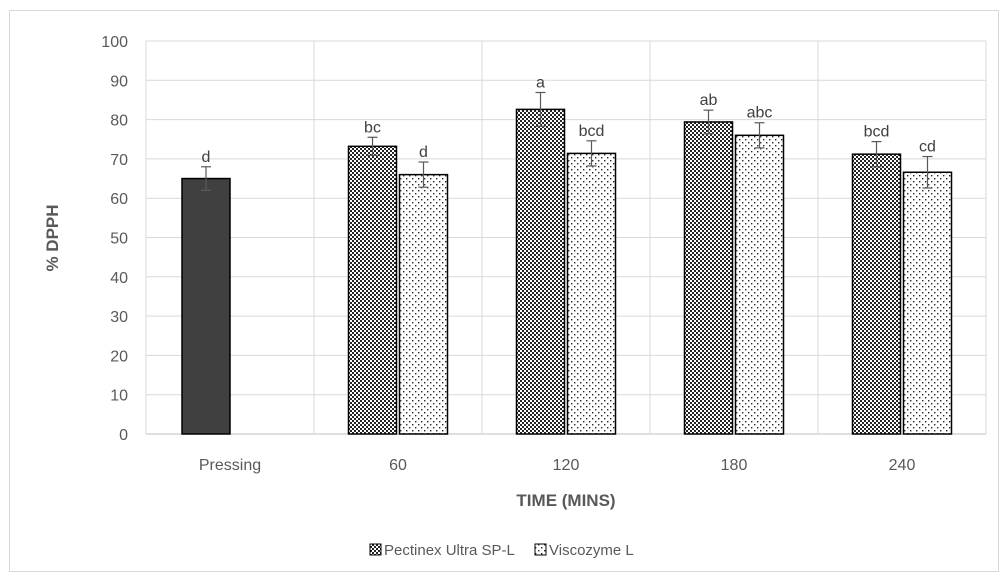  I want to click on significance-label: a, so click(540, 82).